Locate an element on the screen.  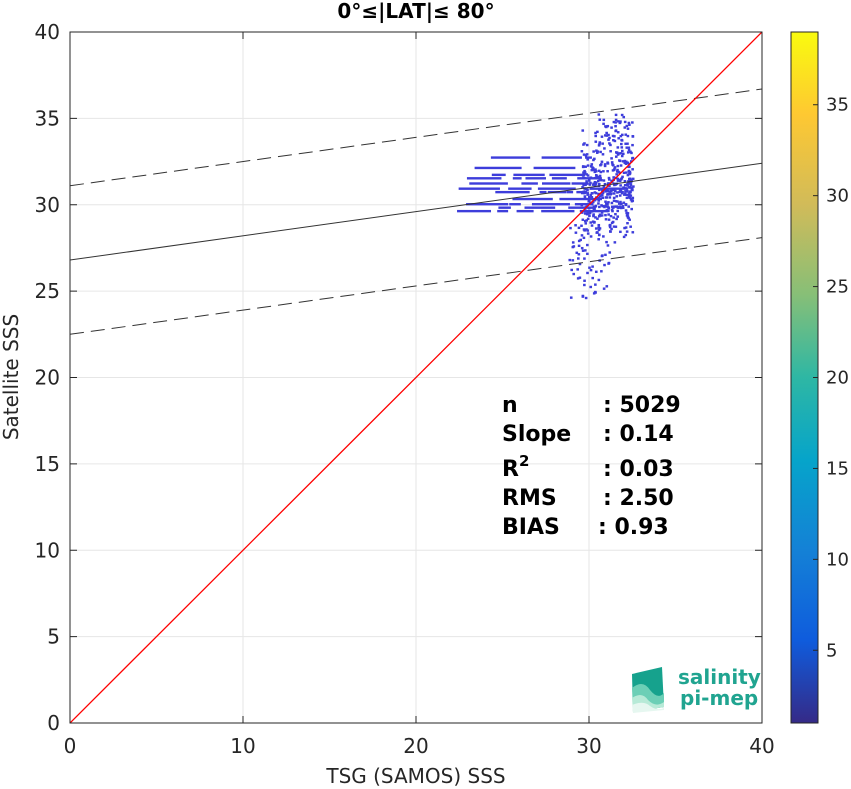
salinity-pimep-logo: salinity pi-mep is located at coordinates (696, 689).